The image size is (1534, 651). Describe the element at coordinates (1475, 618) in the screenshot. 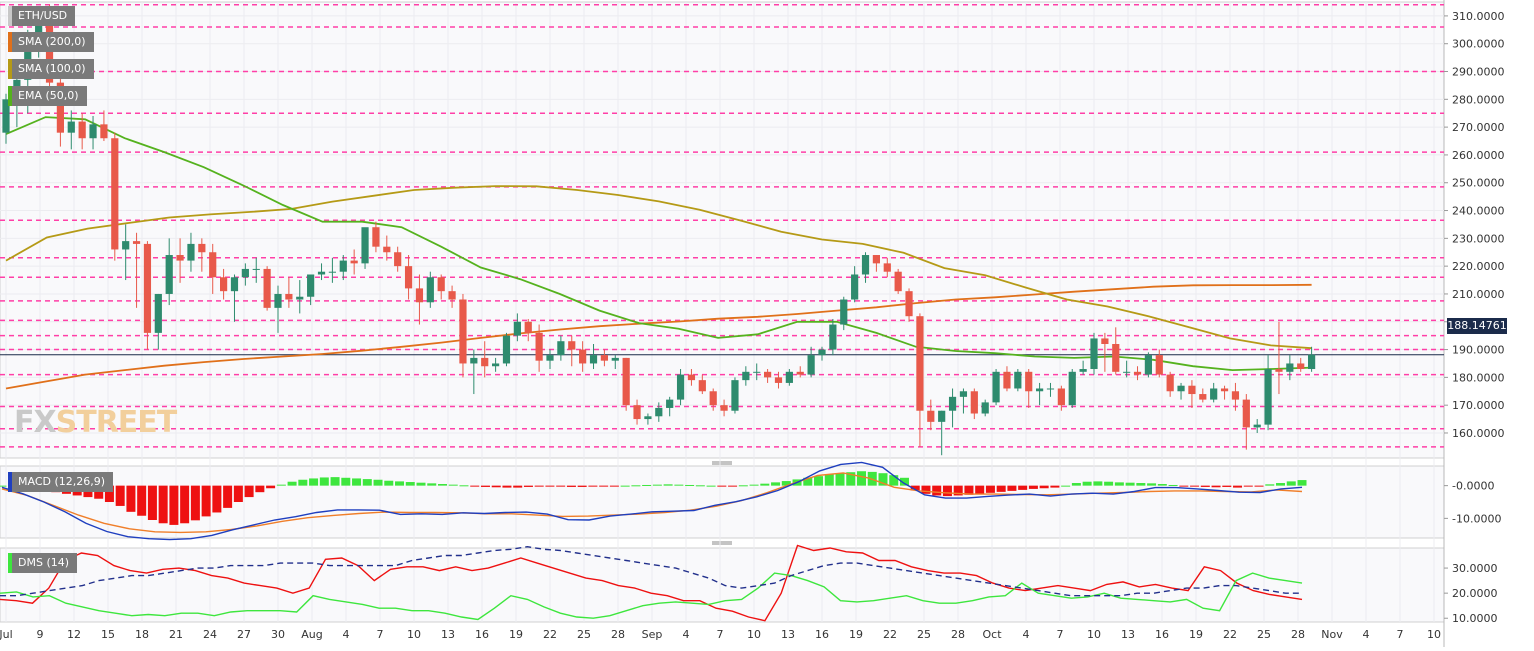

I see `y-tick-label: 10.0000` at that location.